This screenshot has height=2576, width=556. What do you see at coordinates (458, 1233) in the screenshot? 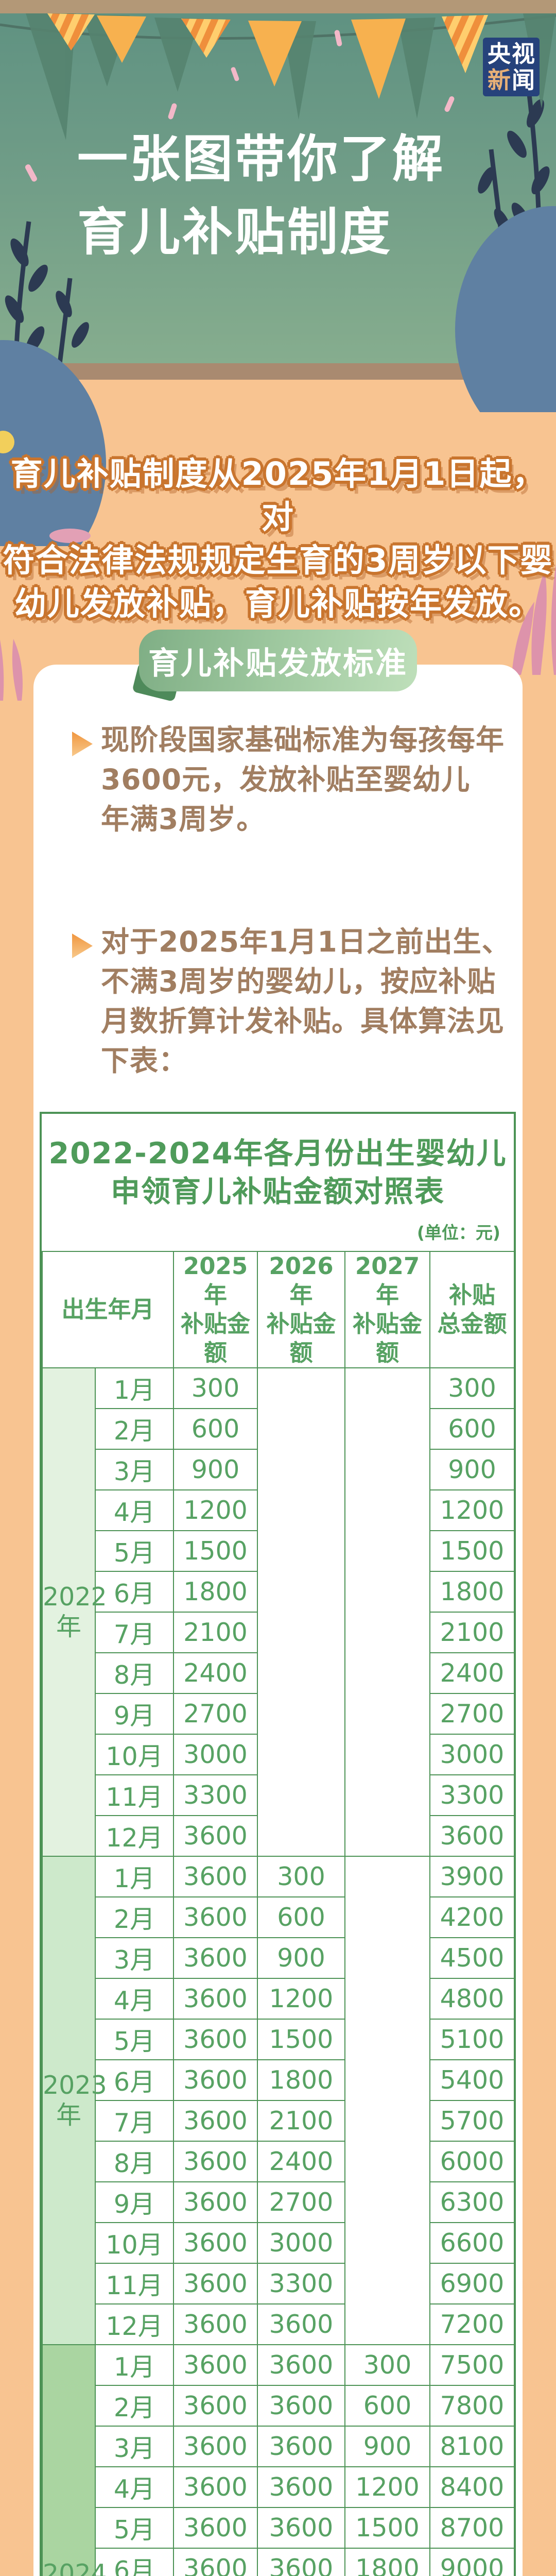
I see `table-unit-note: (单位：元)` at bounding box center [458, 1233].